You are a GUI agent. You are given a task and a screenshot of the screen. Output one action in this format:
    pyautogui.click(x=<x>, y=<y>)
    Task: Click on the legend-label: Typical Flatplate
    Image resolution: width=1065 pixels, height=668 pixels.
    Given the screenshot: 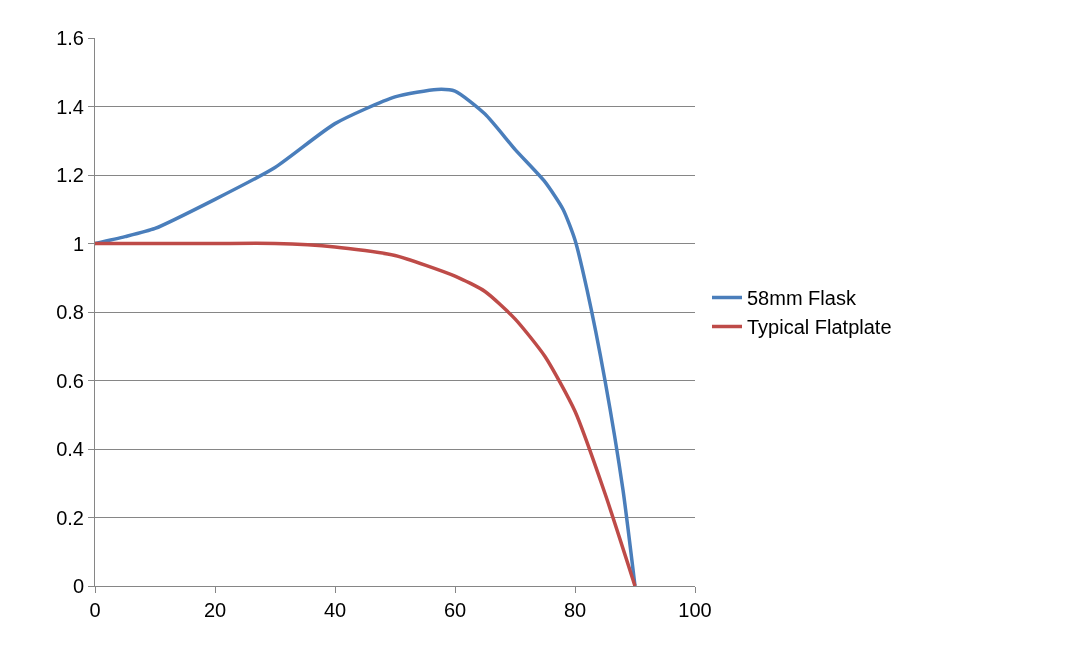 What is the action you would take?
    pyautogui.click(x=819, y=327)
    